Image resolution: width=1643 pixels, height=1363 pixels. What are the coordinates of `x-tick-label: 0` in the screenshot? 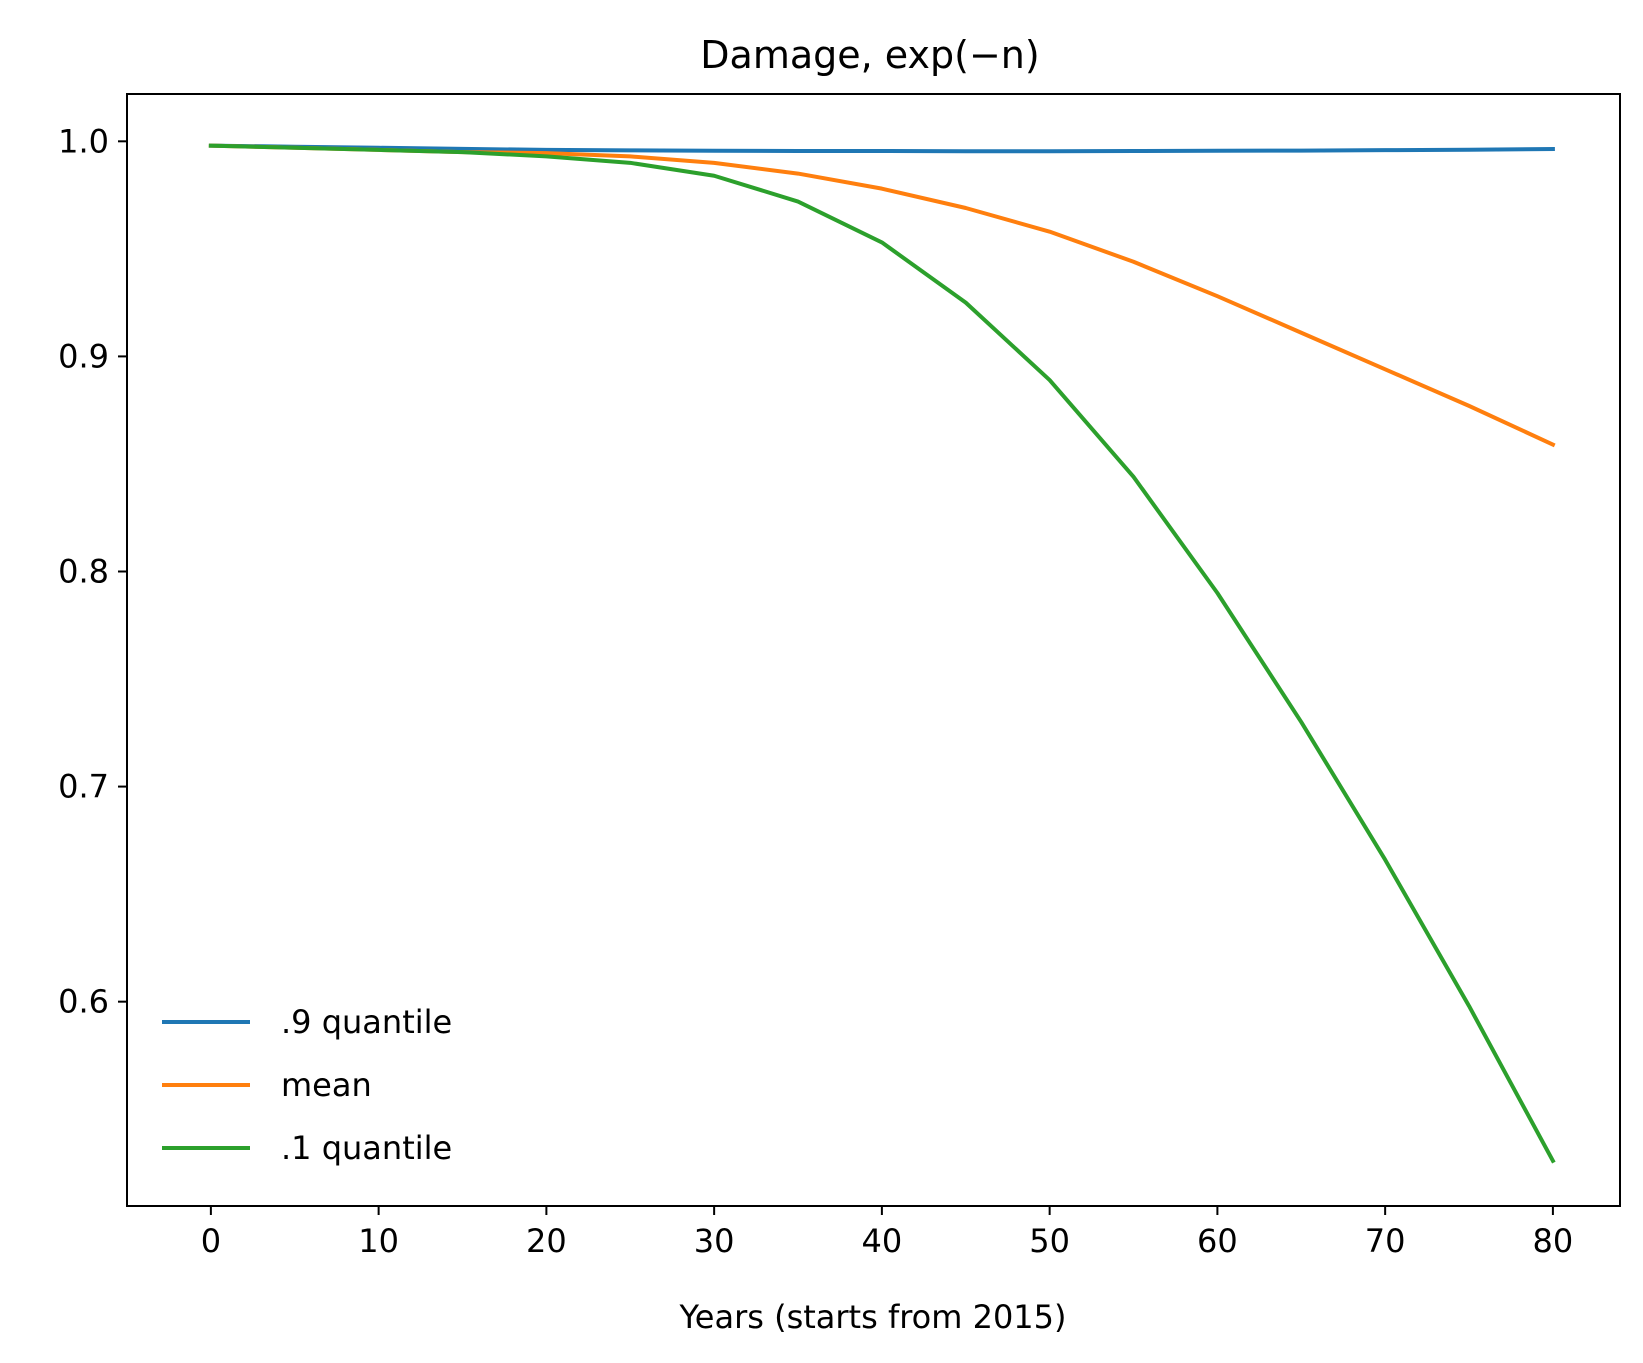 It's located at (211, 1241).